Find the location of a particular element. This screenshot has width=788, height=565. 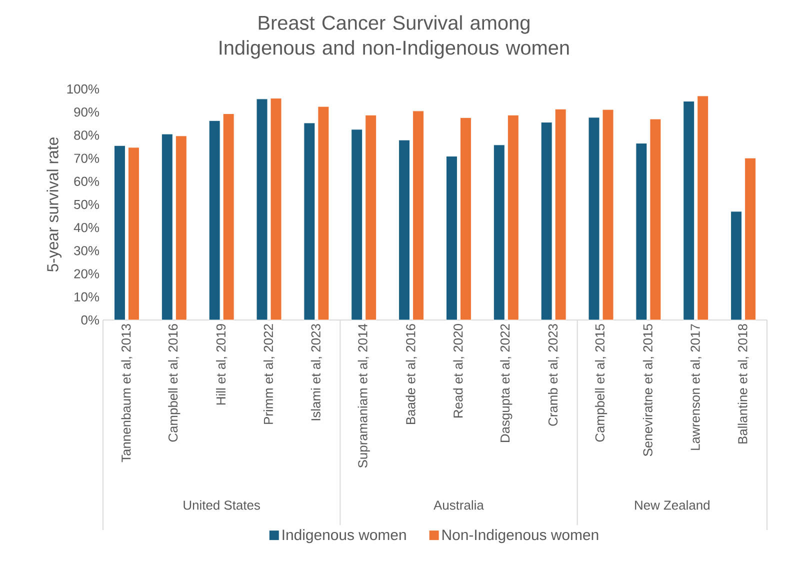

y-tick-label: 60% is located at coordinates (87, 181).